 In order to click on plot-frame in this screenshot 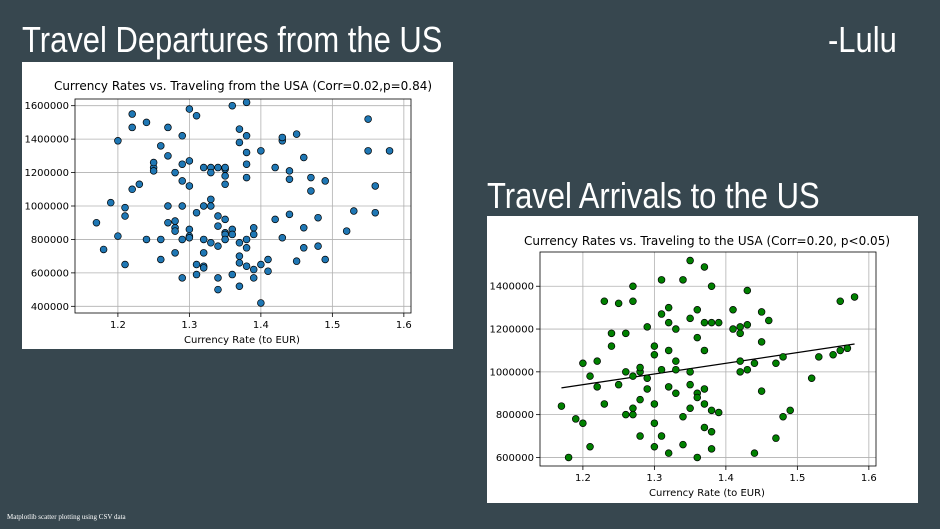, I will do `click(243, 206)`.